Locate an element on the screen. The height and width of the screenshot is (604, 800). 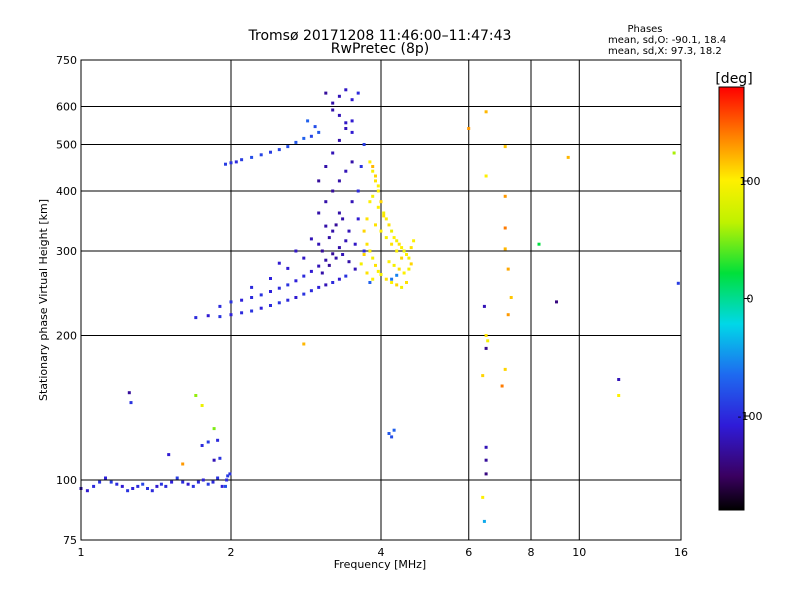
colorbar-gradient is located at coordinates (731, 298).